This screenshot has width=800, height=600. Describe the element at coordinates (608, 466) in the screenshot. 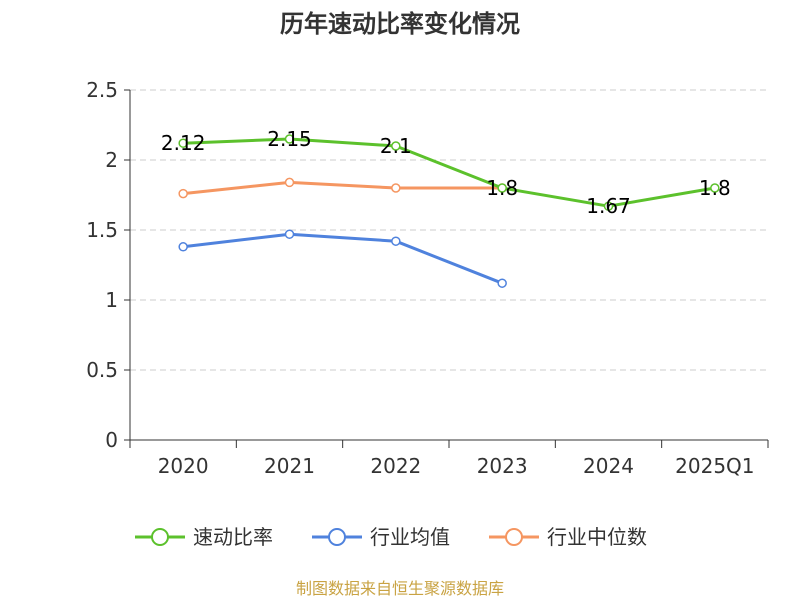

I see `x-tick-label: 2024` at that location.